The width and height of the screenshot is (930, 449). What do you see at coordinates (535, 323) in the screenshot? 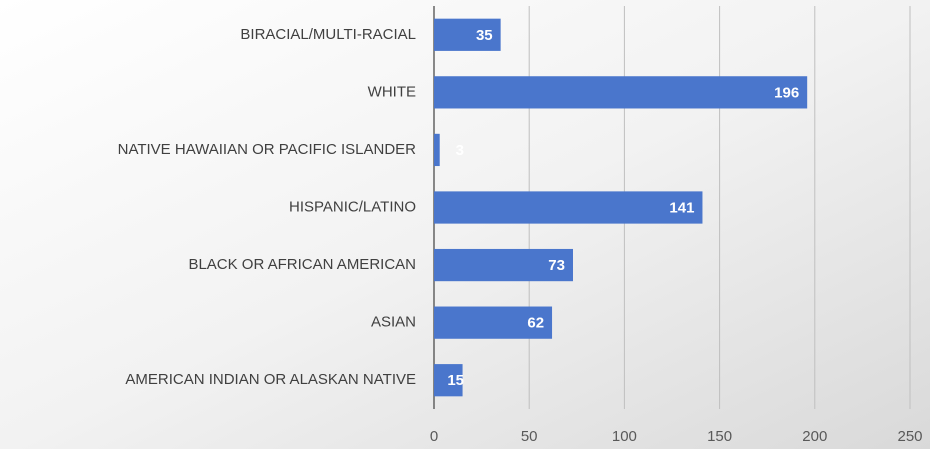
I see `data-label: 62` at bounding box center [535, 323].